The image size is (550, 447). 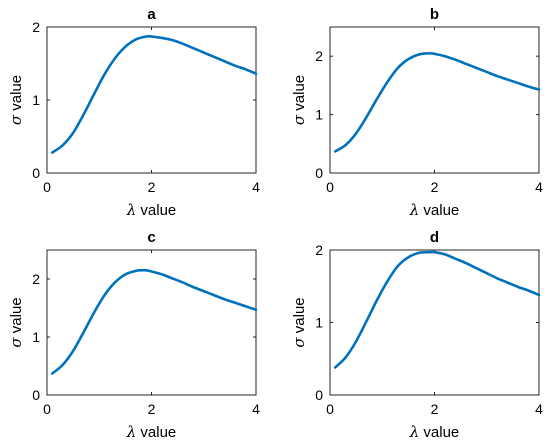 What do you see at coordinates (434, 237) in the screenshot?
I see `panel-title: d` at bounding box center [434, 237].